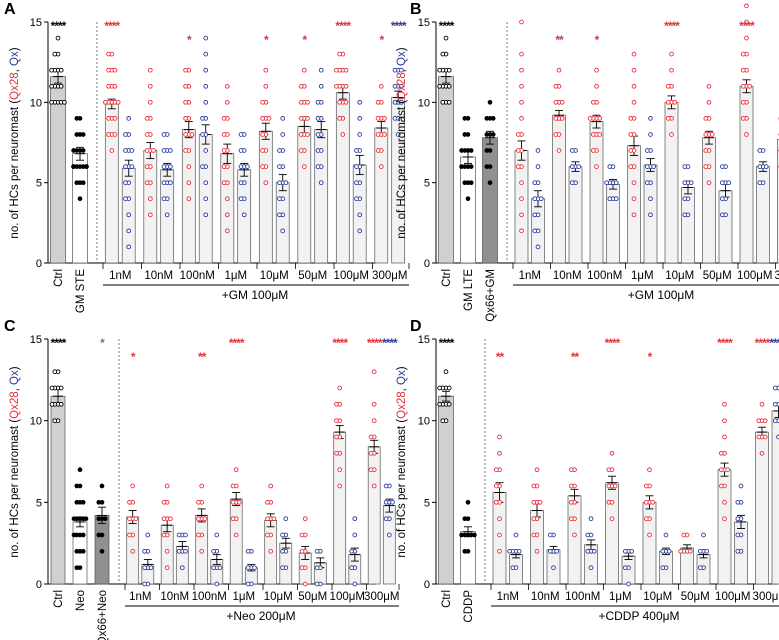  I want to click on reference-bar, so click(468, 558).